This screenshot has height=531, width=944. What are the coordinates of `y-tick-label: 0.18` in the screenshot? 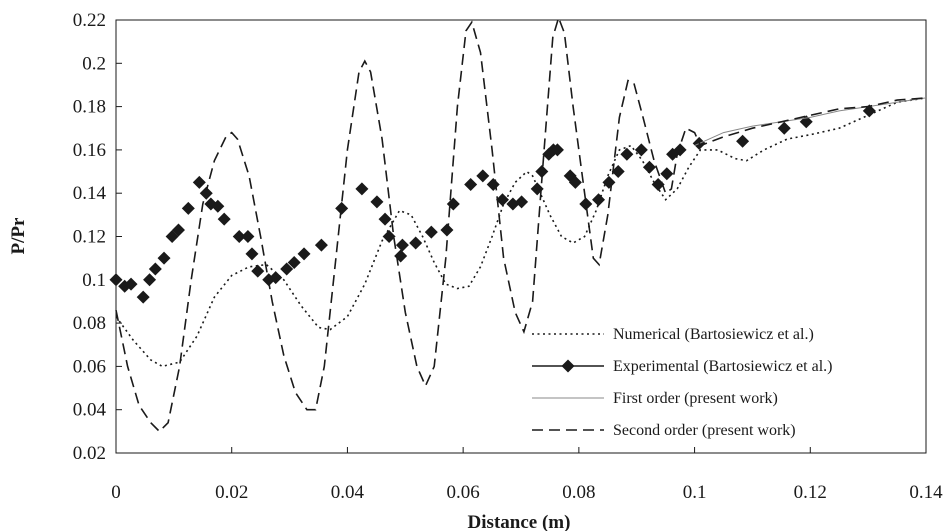 It's located at (89, 107).